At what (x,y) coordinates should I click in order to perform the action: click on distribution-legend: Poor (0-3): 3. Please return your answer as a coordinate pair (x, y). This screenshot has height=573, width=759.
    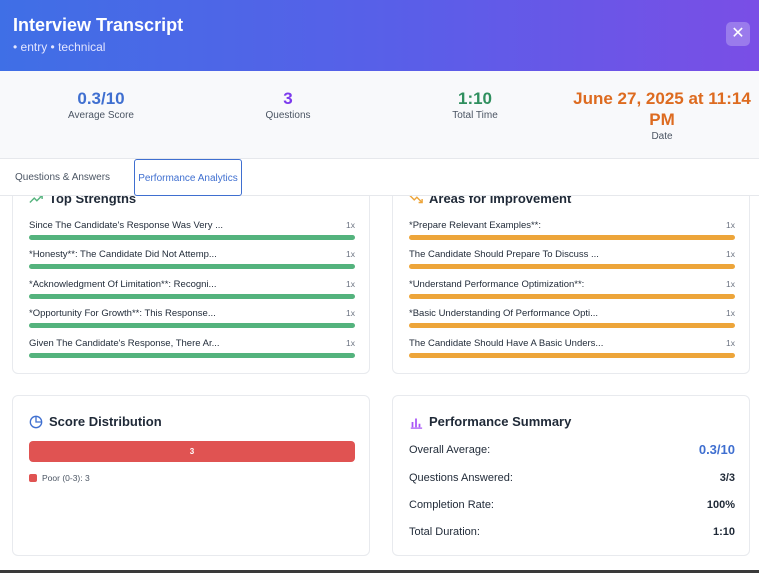
    Looking at the image, I should click on (59, 478).